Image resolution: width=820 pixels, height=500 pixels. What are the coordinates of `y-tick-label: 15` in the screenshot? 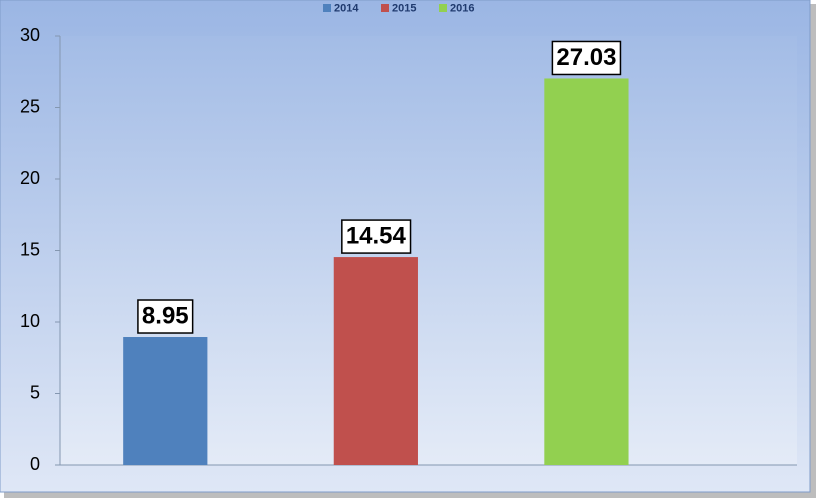 It's located at (30, 249).